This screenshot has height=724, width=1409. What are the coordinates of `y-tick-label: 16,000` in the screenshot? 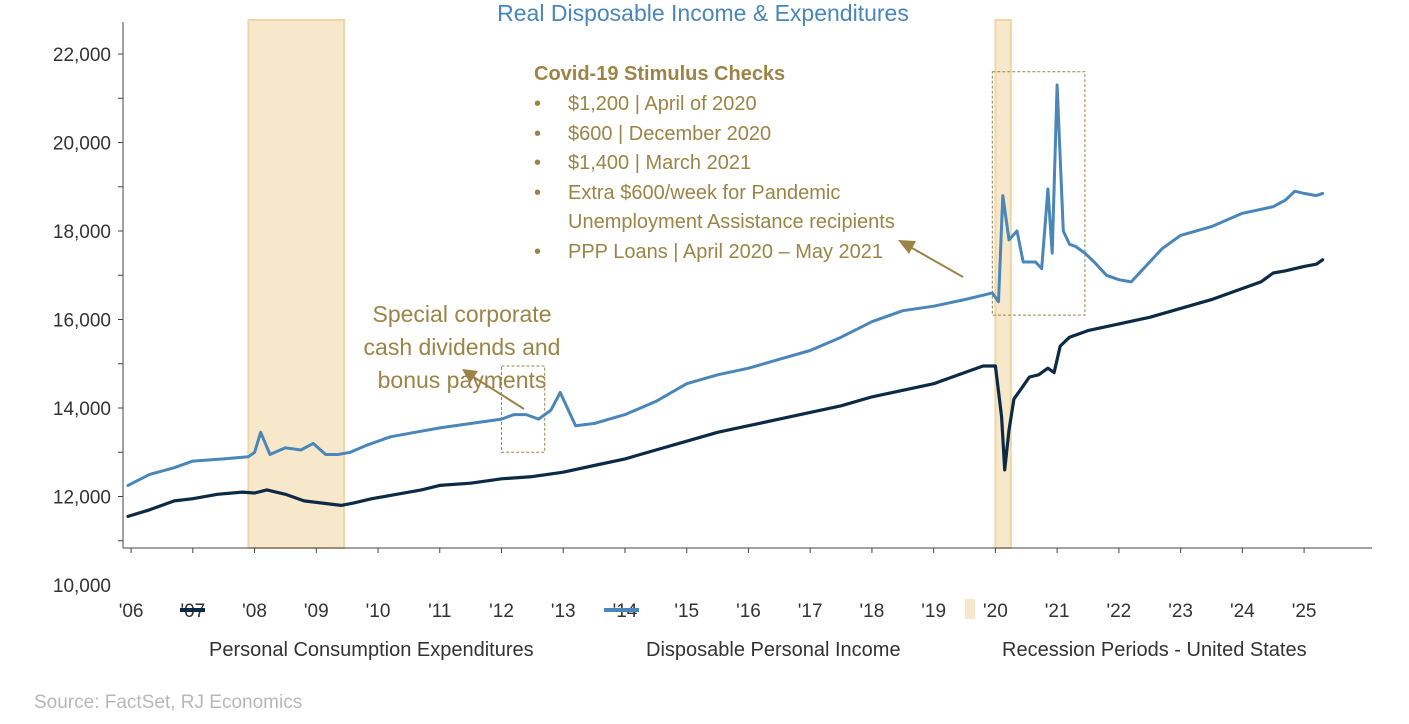 It's located at (82, 321).